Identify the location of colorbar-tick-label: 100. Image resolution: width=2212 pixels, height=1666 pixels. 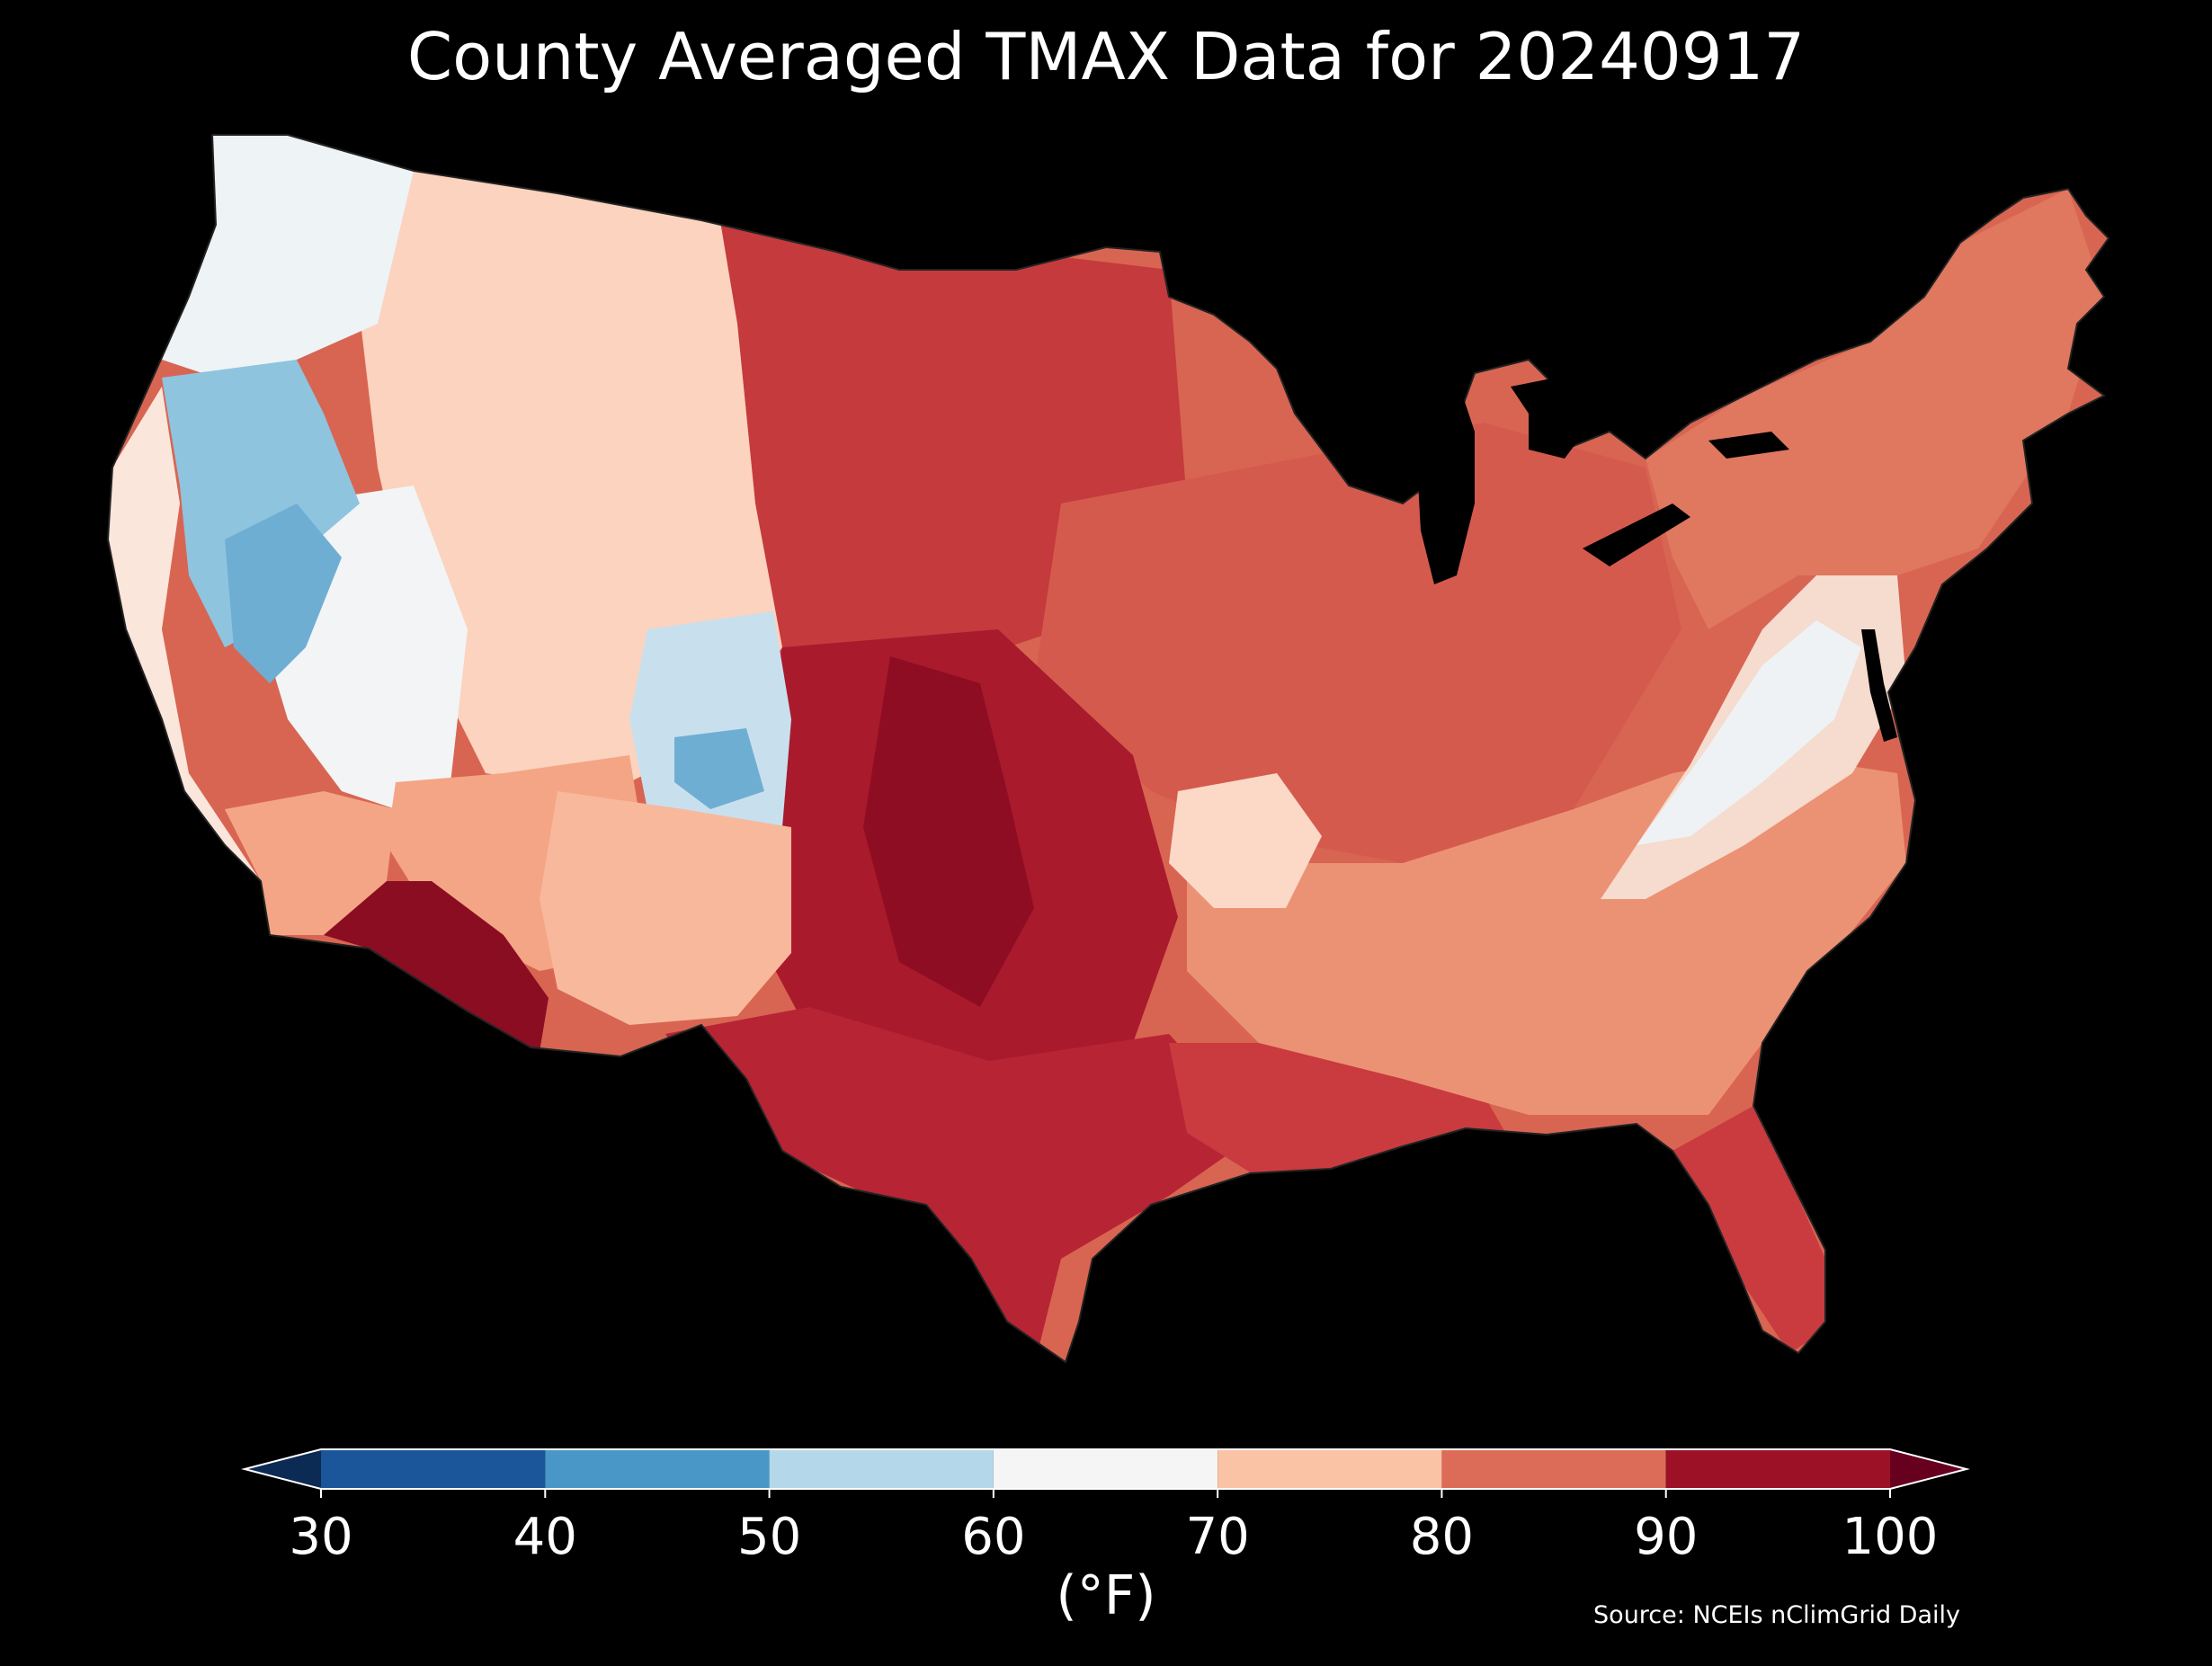
(1890, 1537).